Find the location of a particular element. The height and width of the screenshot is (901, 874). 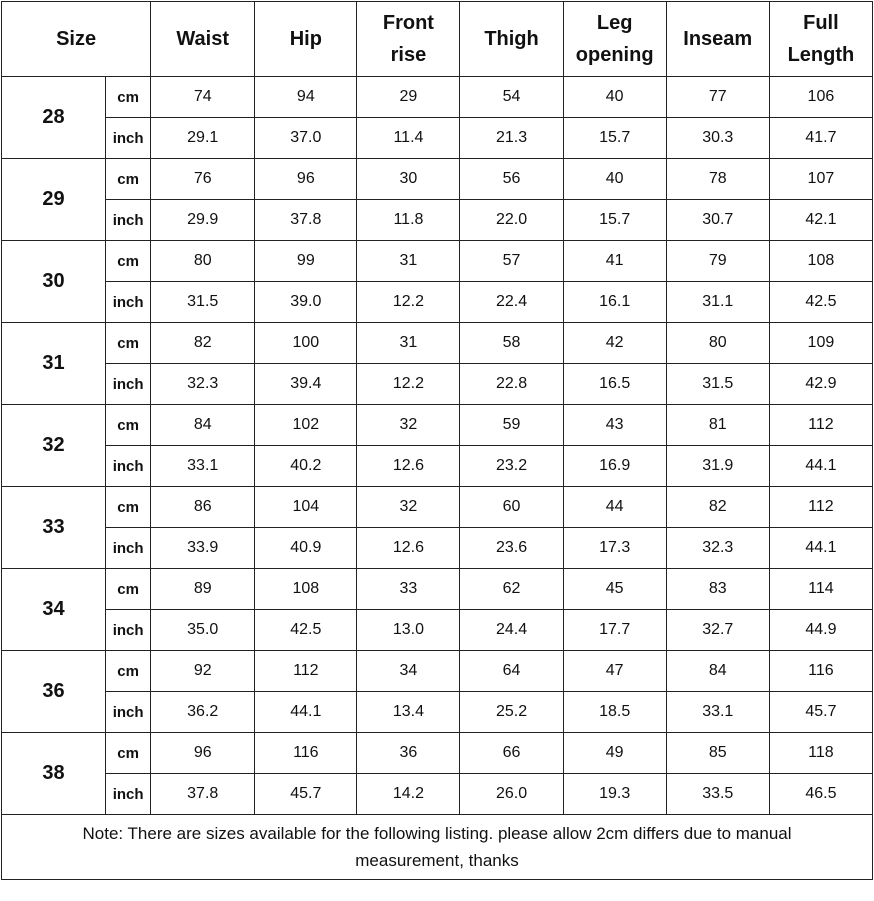

measurement-cell: 39.0 is located at coordinates (306, 302).